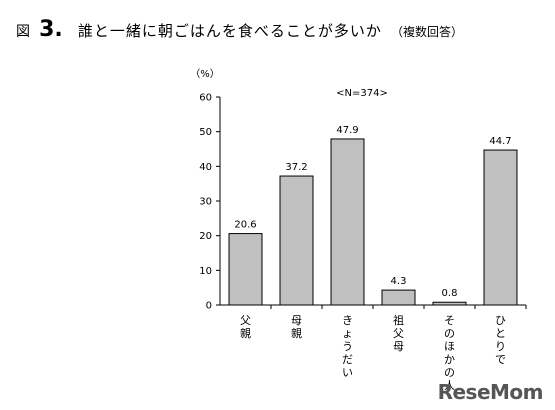 The image size is (555, 410). What do you see at coordinates (449, 353) in the screenshot?
I see `category-label: そのほかの人` at bounding box center [449, 353].